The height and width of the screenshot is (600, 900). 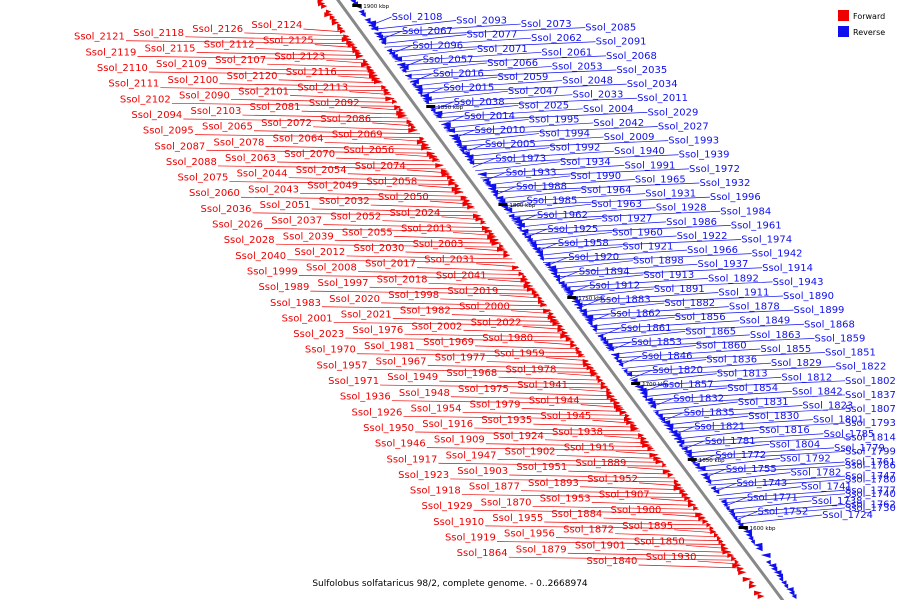 What do you see at coordinates (600, 463) in the screenshot?
I see `gene-label: Ssol_1889` at bounding box center [600, 463].